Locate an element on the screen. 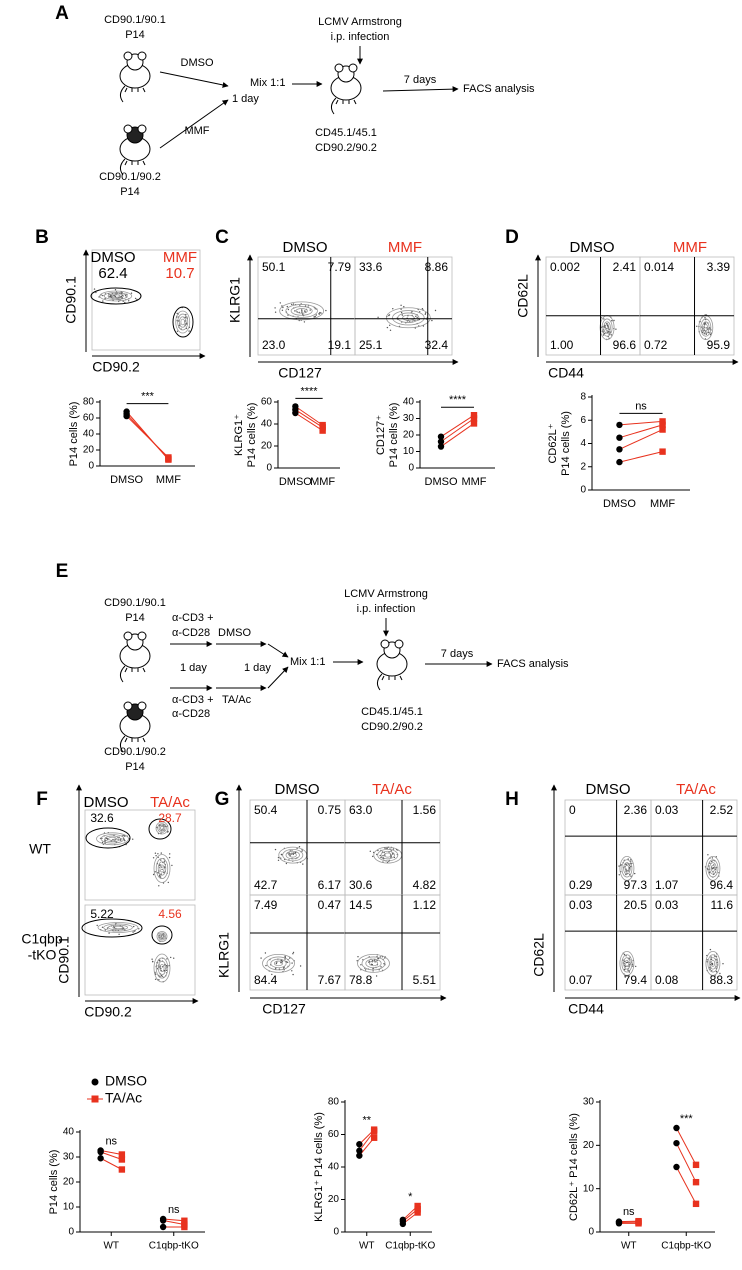 The height and width of the screenshot is (1270, 742). arrow is located at coordinates (194, 79).